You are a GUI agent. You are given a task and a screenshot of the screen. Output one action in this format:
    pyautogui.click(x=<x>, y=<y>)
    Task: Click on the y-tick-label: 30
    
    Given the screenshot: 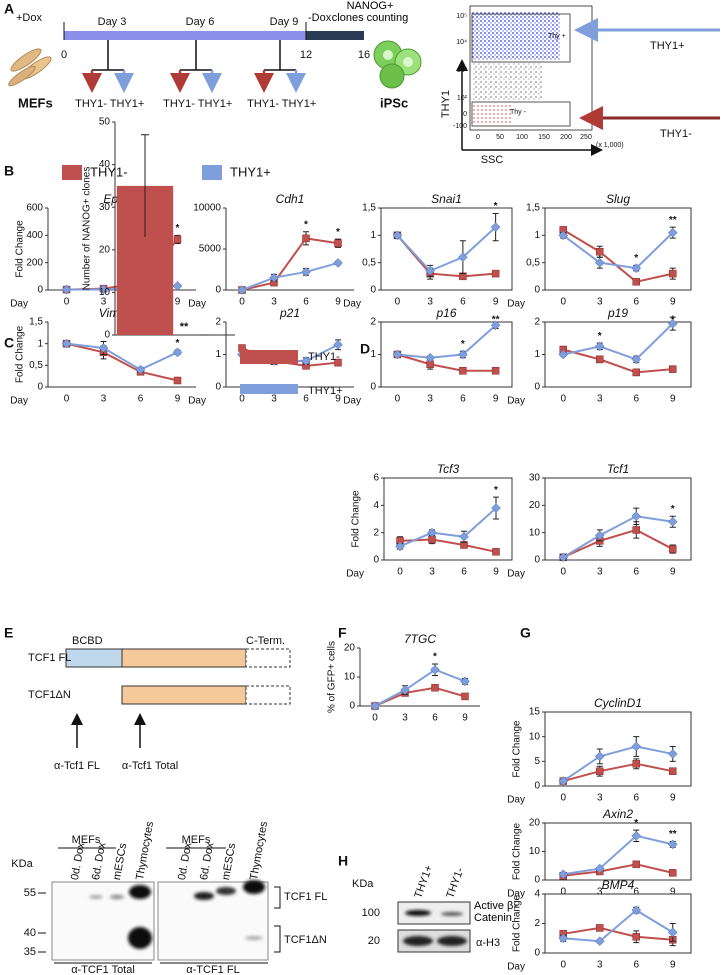 What is the action you would take?
    pyautogui.click(x=535, y=478)
    